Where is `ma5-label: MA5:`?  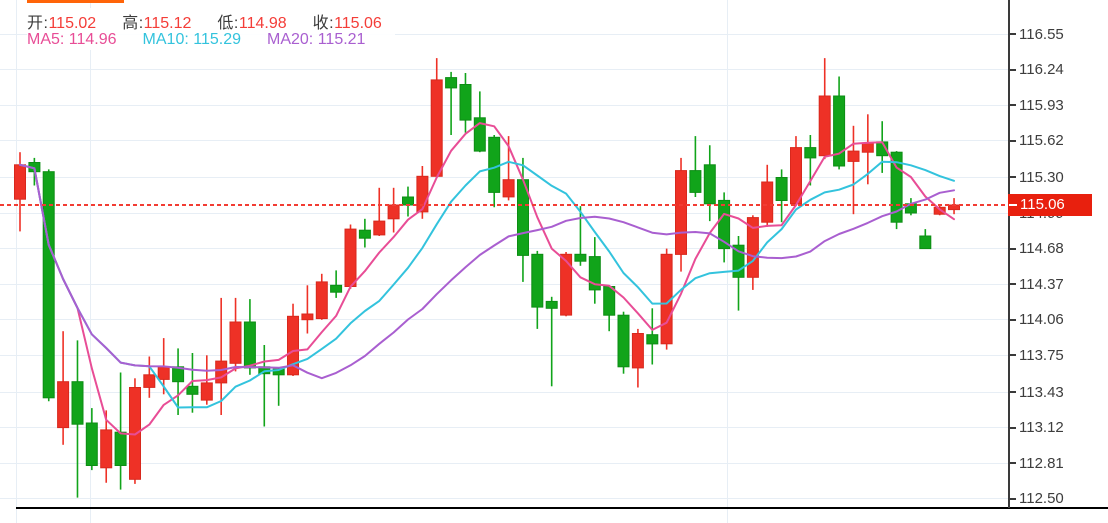 ma5-label: MA5: is located at coordinates (46, 39).